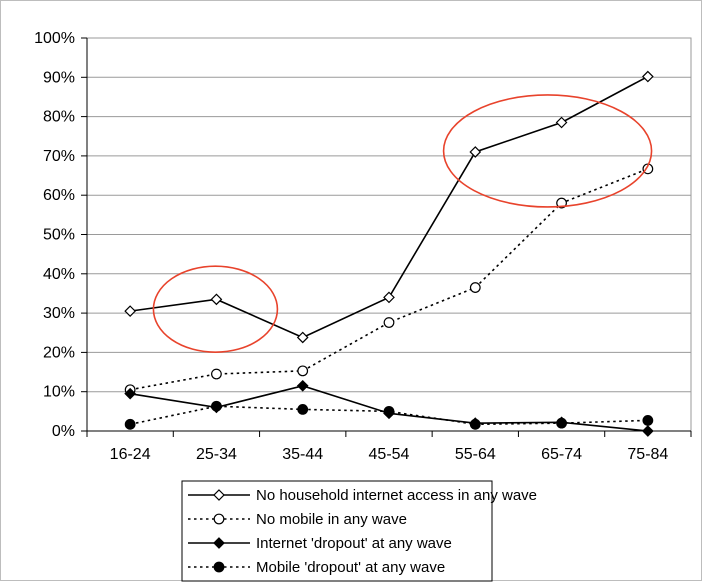 This screenshot has width=702, height=582. What do you see at coordinates (337, 531) in the screenshot?
I see `legend-box` at bounding box center [337, 531].